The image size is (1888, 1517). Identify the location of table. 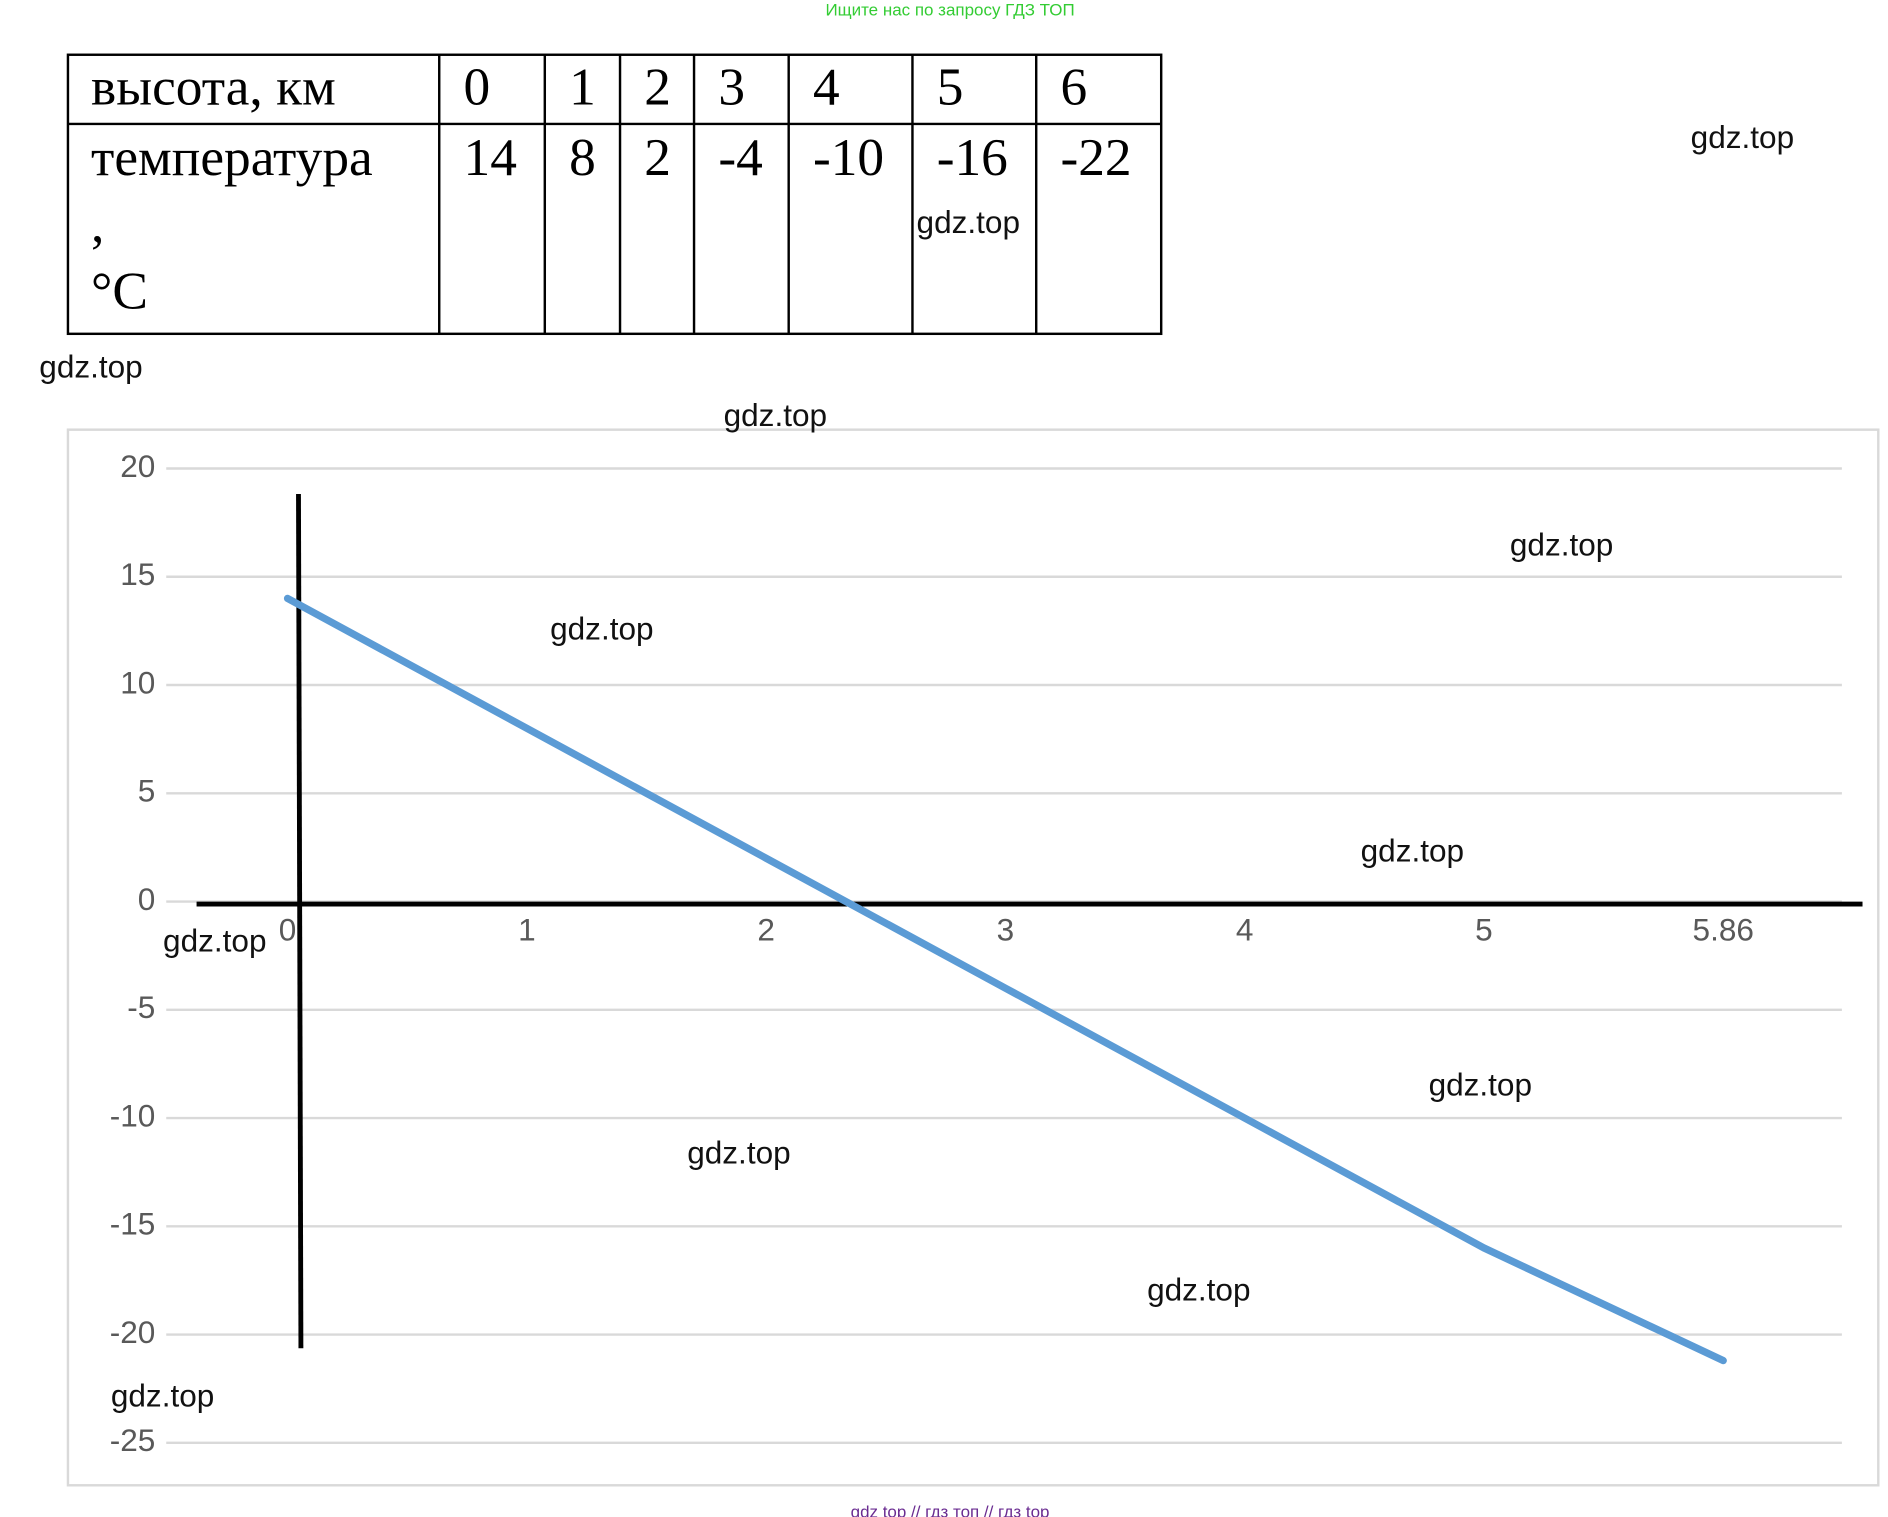
(614, 194).